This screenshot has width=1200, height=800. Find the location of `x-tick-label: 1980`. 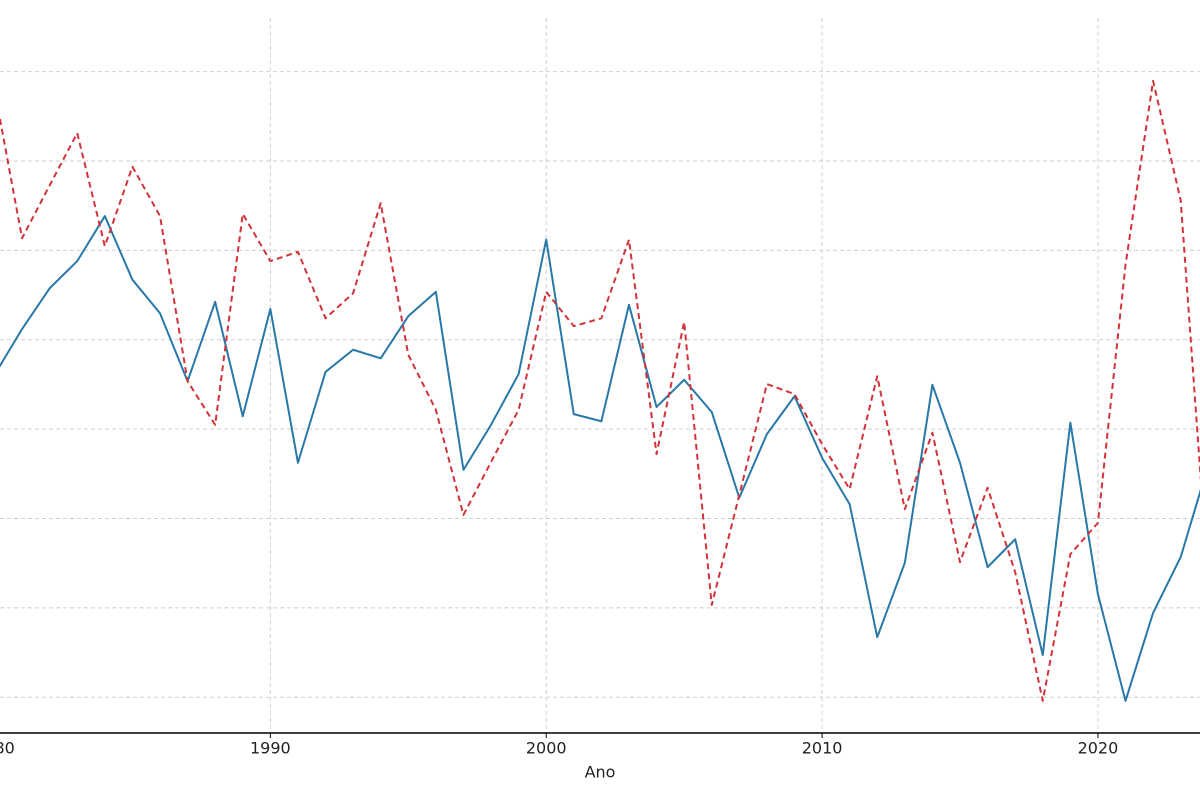

x-tick-label: 1980 is located at coordinates (7, 748).